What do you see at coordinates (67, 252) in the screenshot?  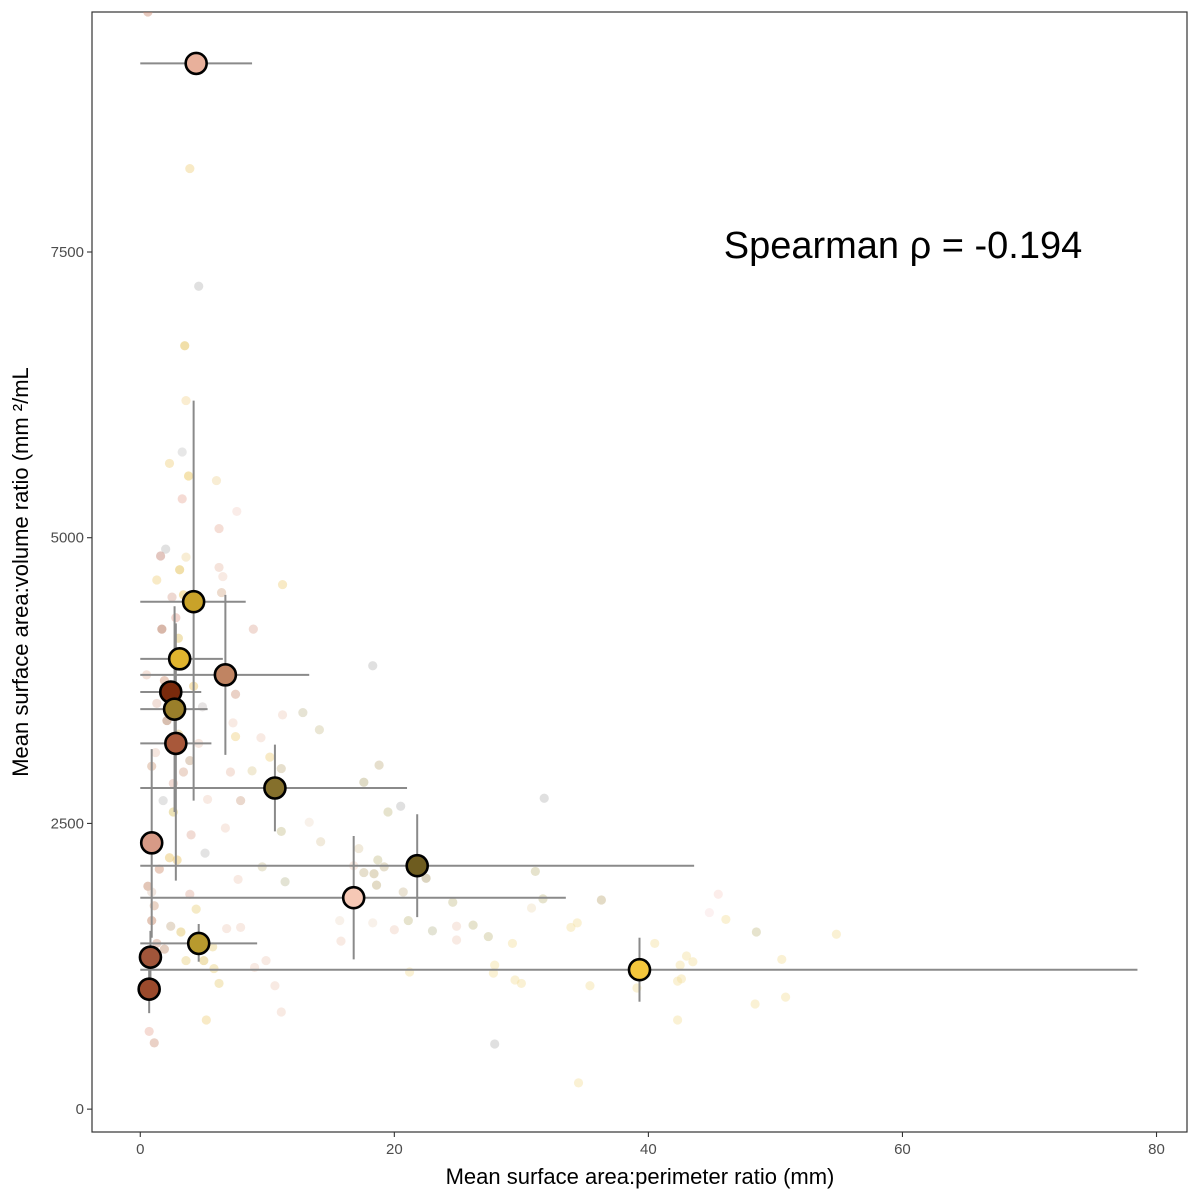 I see `y-tick-label: 7500` at bounding box center [67, 252].